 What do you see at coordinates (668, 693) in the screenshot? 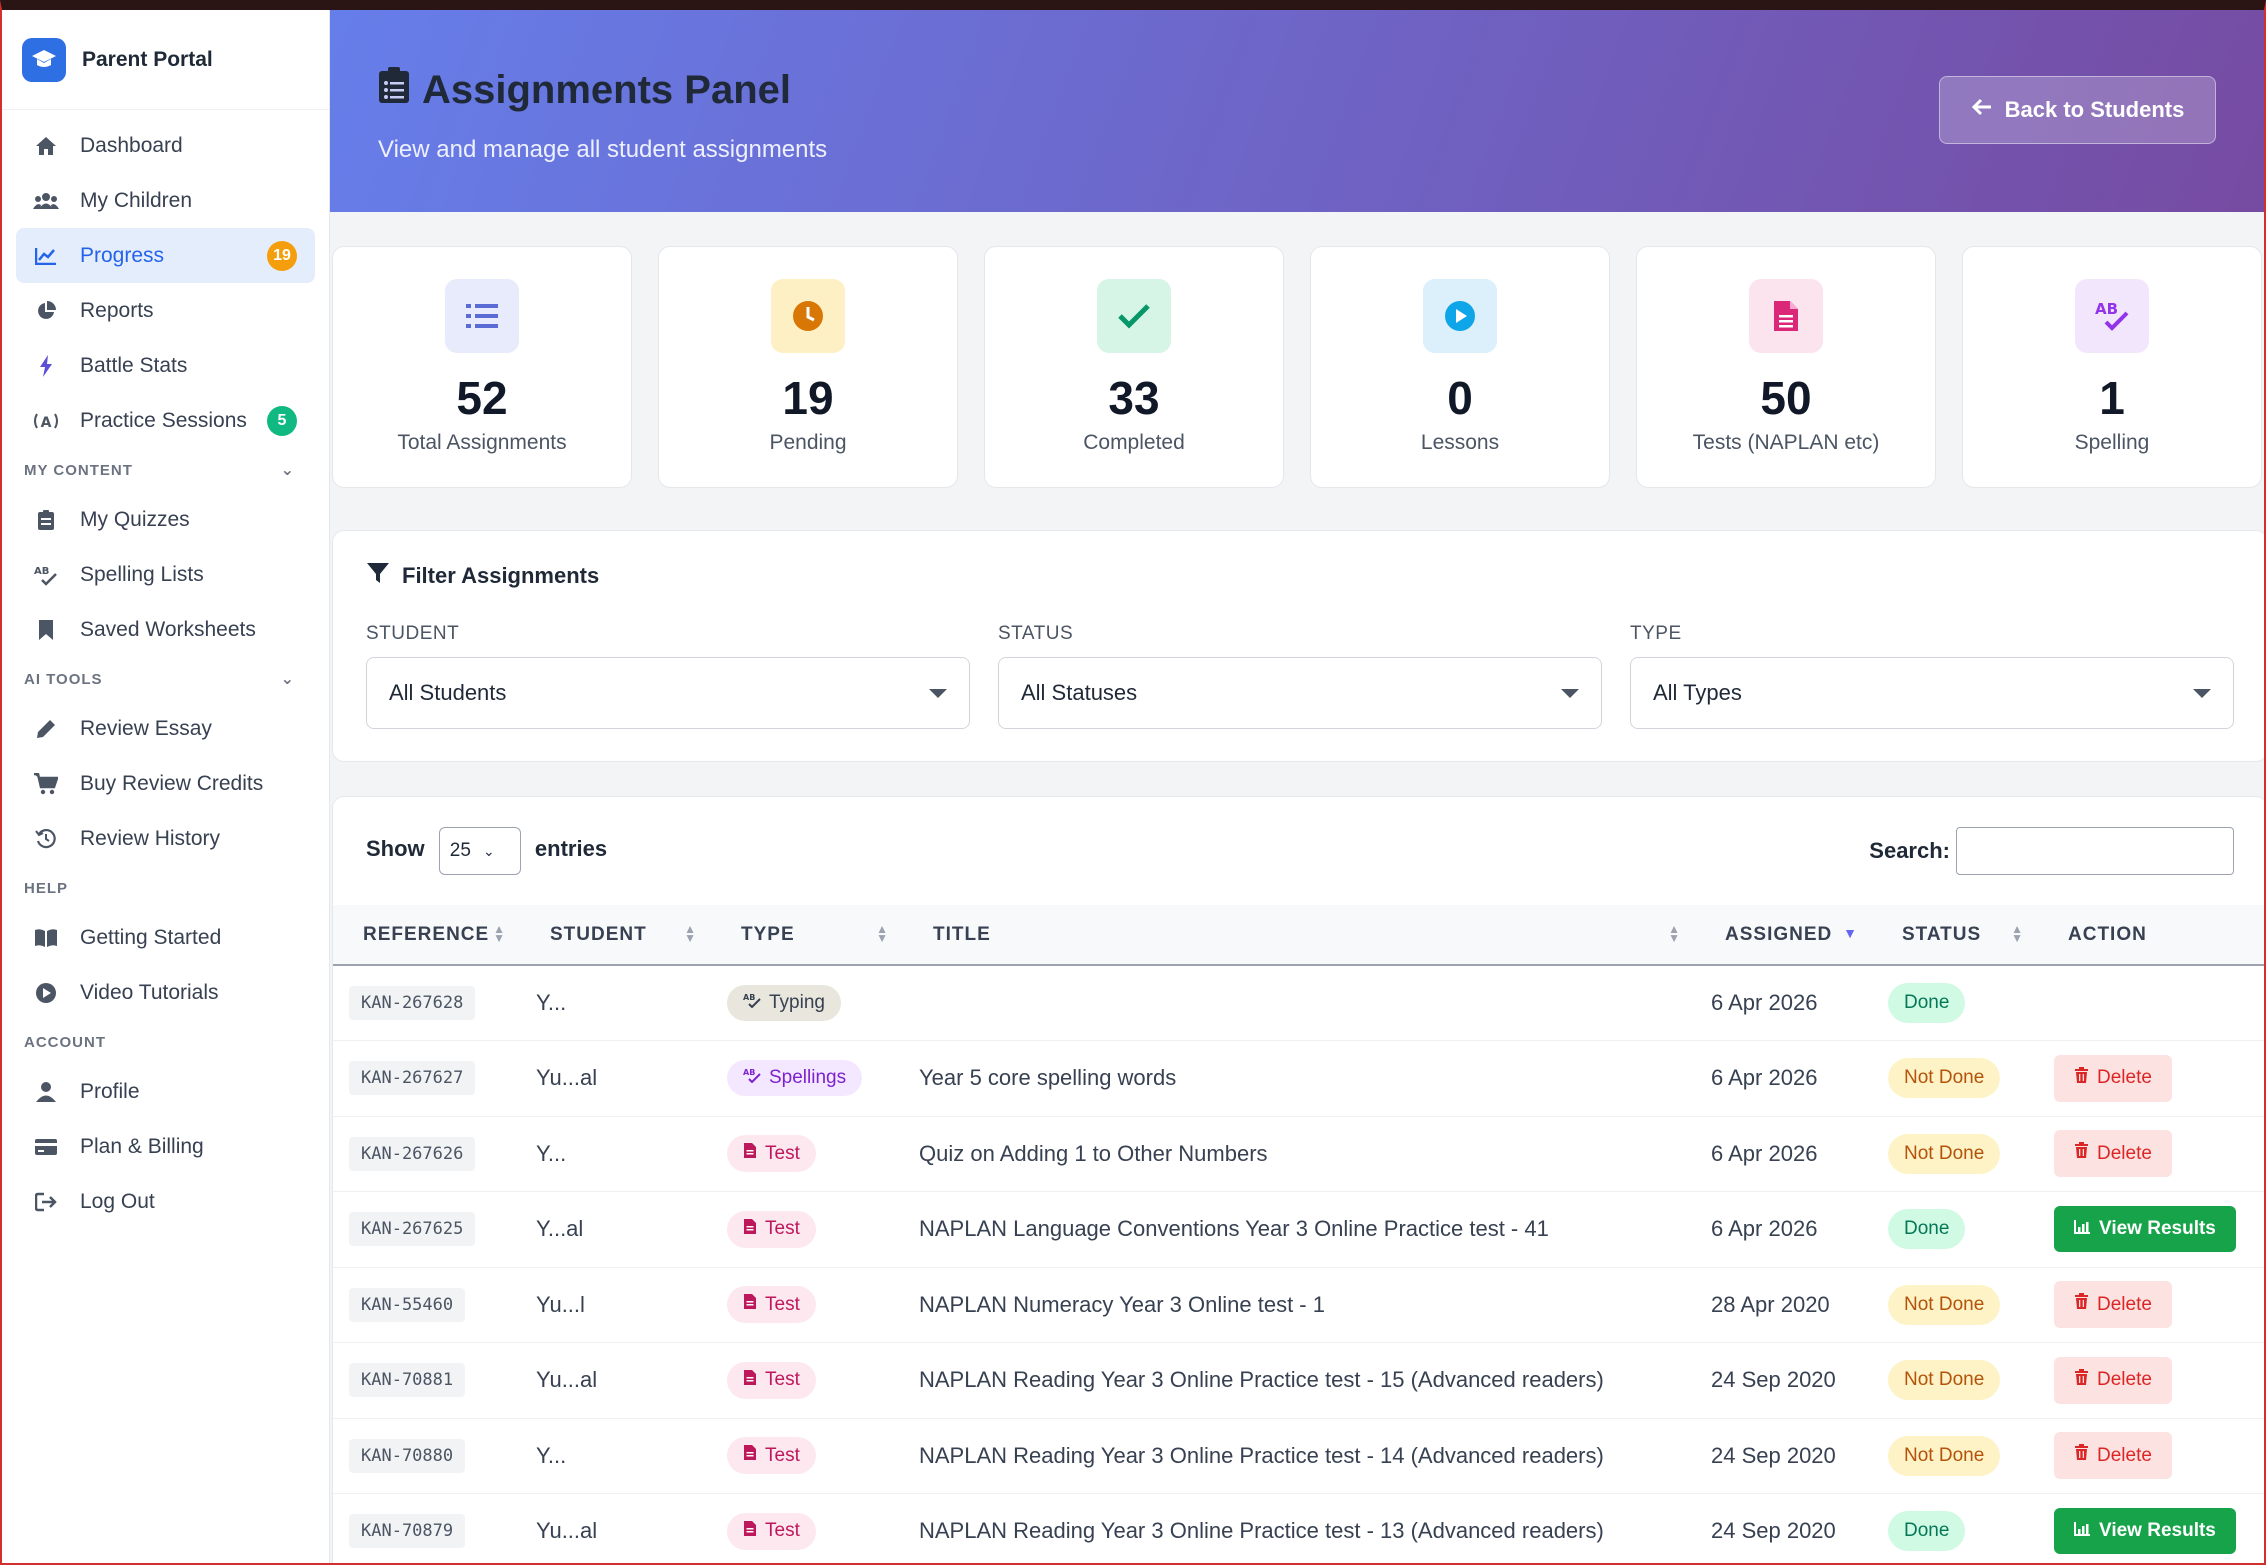
I see `student-select: All Students` at bounding box center [668, 693].